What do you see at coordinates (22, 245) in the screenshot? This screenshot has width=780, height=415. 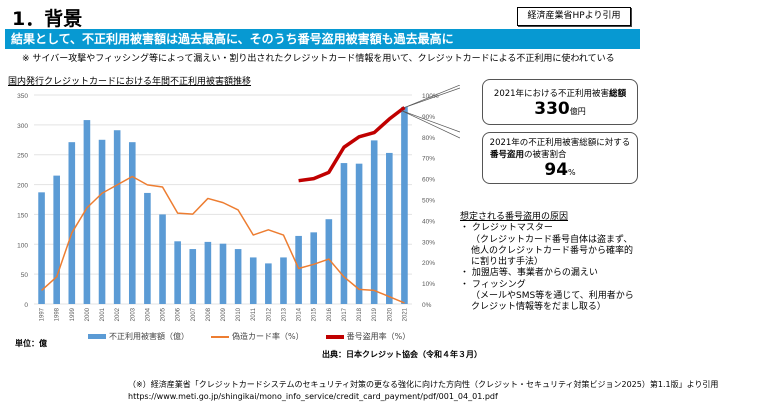 I see `left-tick-label: 100` at bounding box center [22, 245].